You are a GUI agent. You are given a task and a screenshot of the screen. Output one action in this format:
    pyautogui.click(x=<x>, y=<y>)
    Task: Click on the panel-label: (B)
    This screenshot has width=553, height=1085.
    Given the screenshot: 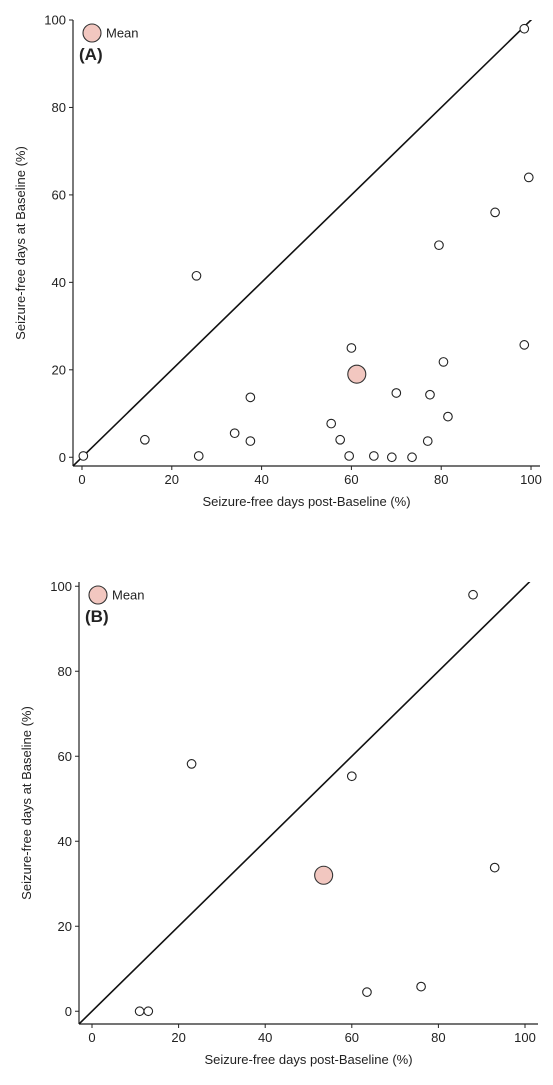 What is the action you would take?
    pyautogui.click(x=97, y=616)
    